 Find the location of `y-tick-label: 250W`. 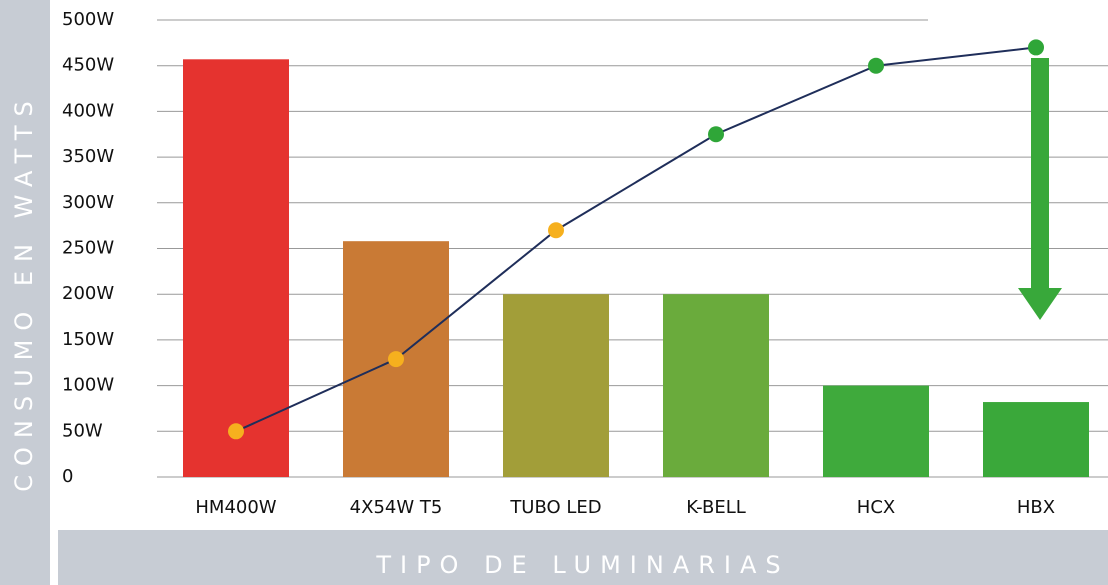

y-tick-label: 250W is located at coordinates (88, 248).